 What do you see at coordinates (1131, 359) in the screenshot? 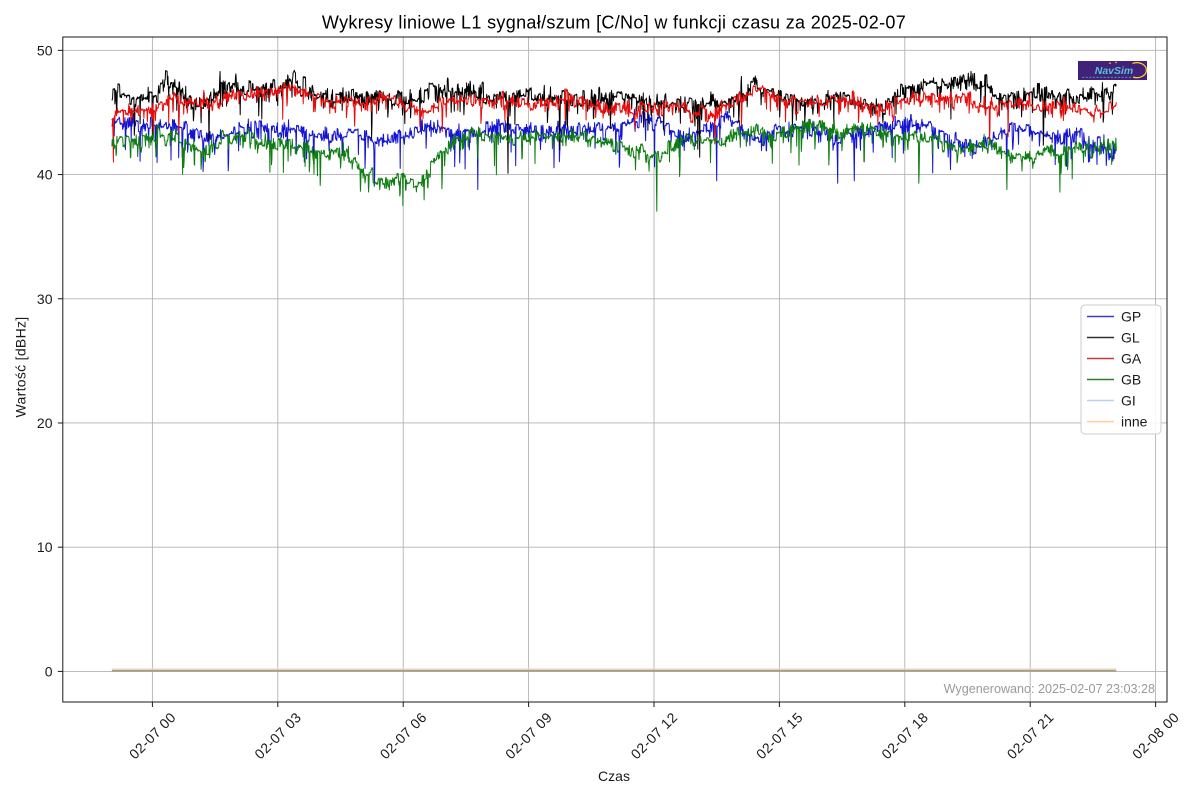
I see `svg-text: GA` at bounding box center [1131, 359].